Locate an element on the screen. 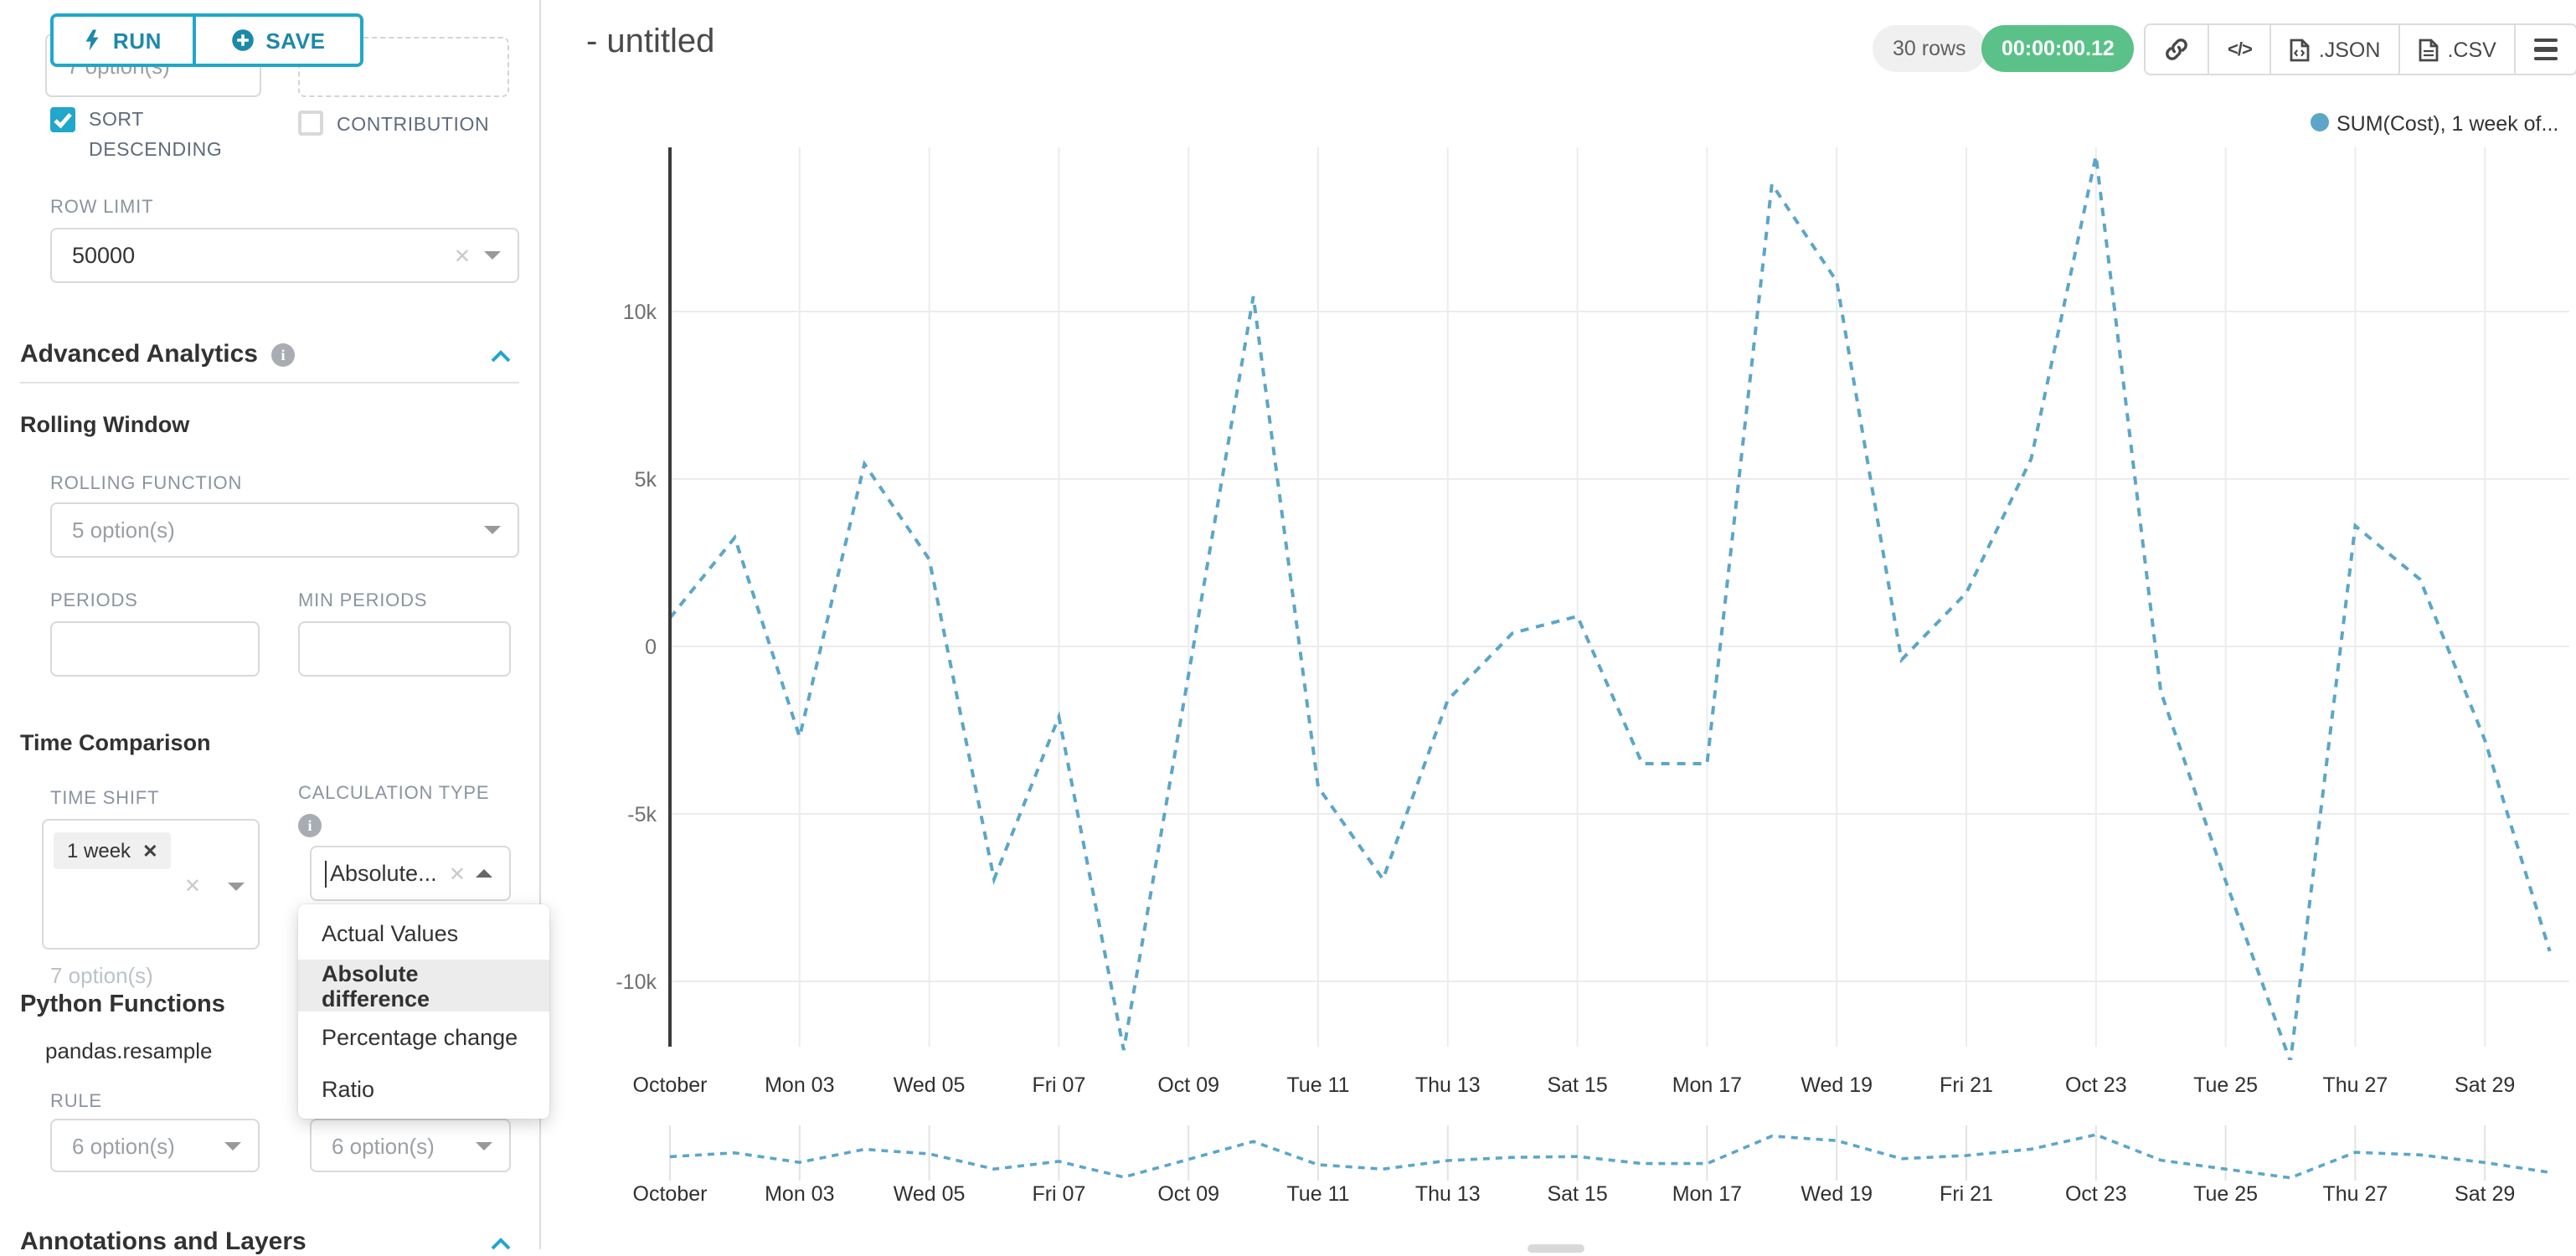 The image size is (2576, 1256). sort-descending-label: SORT DESCENDING is located at coordinates (156, 137).